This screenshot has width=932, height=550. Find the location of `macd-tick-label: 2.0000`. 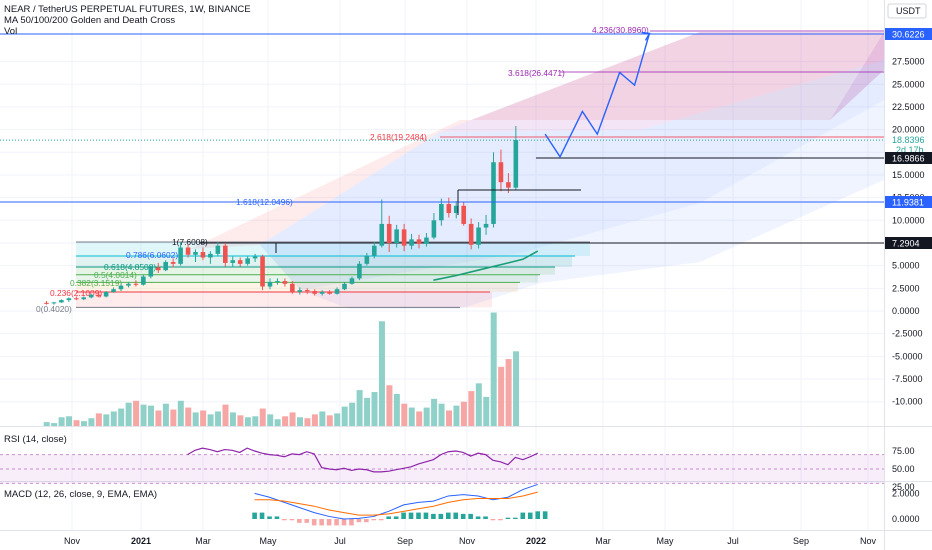

macd-tick-label: 2.0000 is located at coordinates (906, 493).